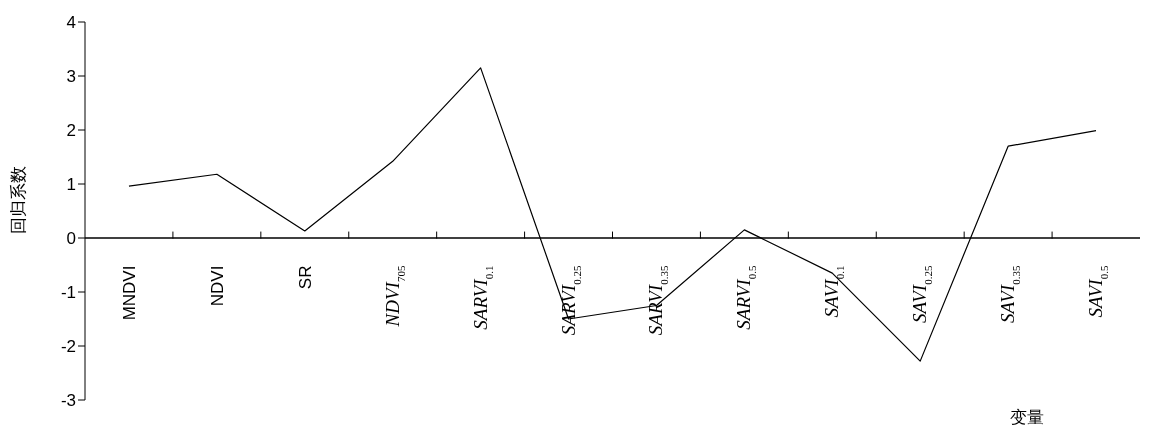 The image size is (1151, 434). I want to click on y-tick-label: 4, so click(71, 23).